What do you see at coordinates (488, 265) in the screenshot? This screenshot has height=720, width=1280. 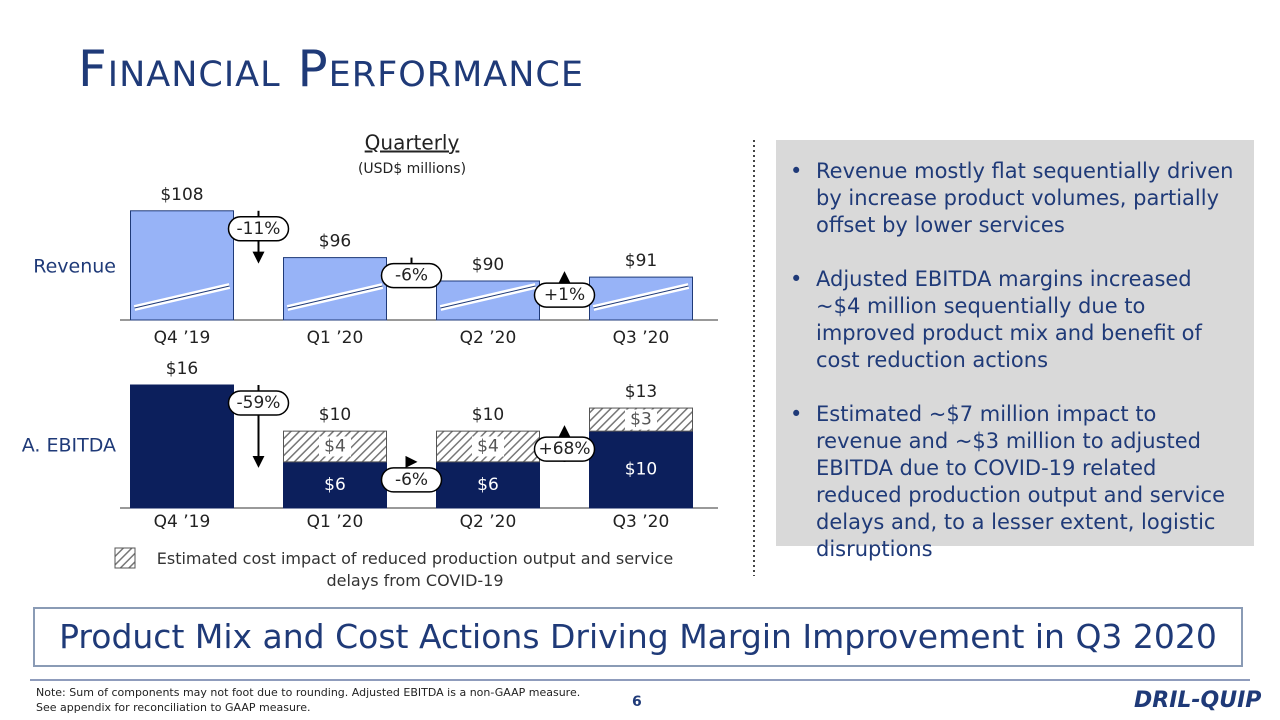 I see `value-label: $90` at bounding box center [488, 265].